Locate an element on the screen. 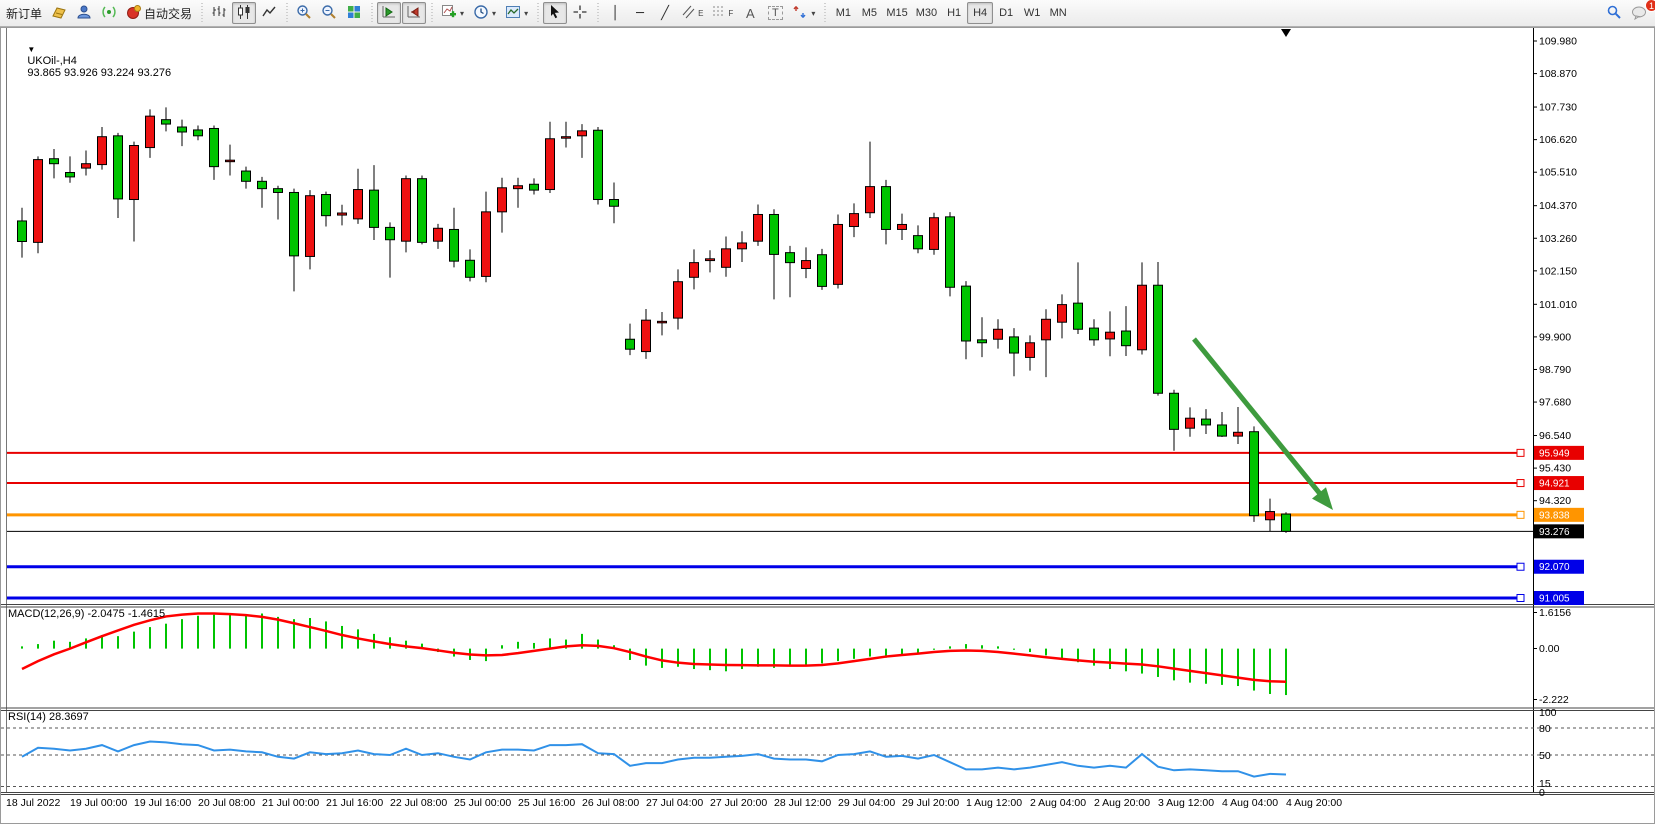 Image resolution: width=1655 pixels, height=824 pixels. trendline-tool-button: ╱ is located at coordinates (665, 13).